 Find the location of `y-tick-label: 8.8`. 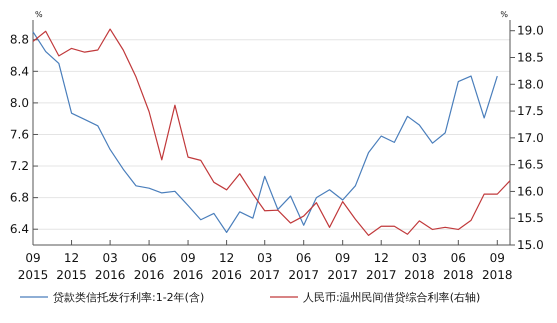

y-tick-label: 8.8 is located at coordinates (19, 39).